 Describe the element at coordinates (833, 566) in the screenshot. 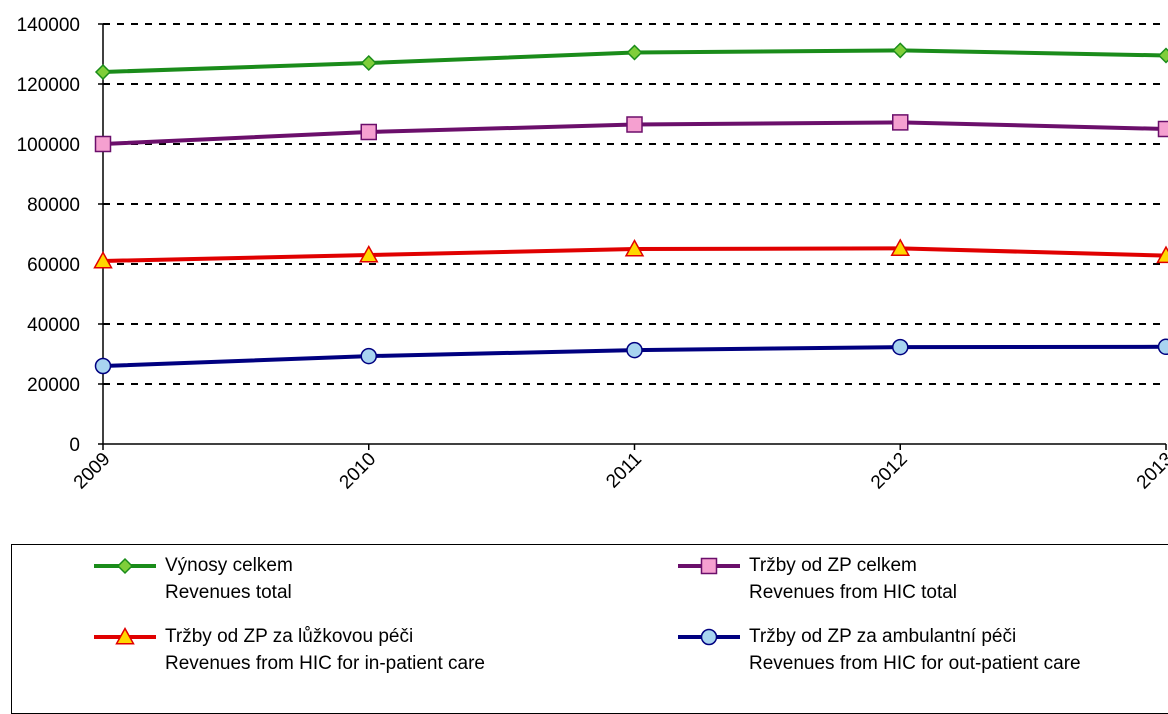

I see `legend-label: Tržby od ZP celkem` at that location.